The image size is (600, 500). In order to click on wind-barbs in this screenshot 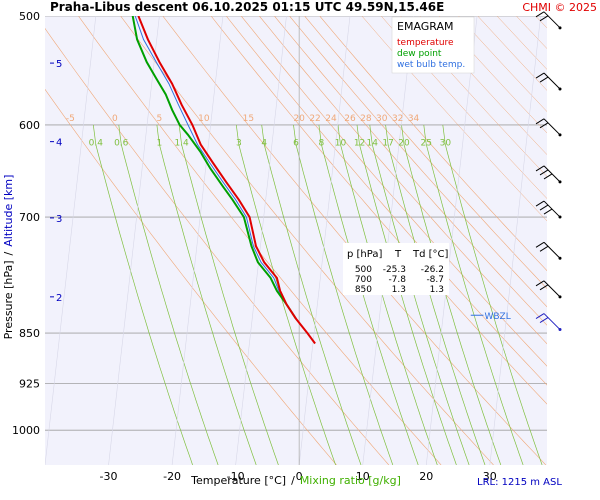, I will do `click(548, 171)`.